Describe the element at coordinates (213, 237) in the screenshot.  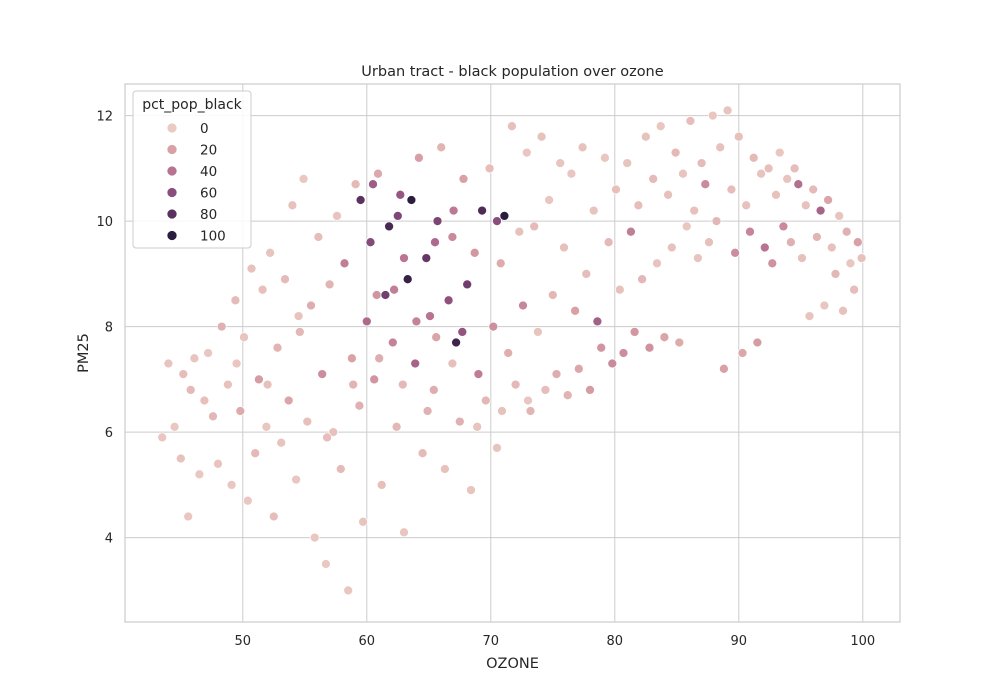
I see `legend-entry-label: 100` at that location.